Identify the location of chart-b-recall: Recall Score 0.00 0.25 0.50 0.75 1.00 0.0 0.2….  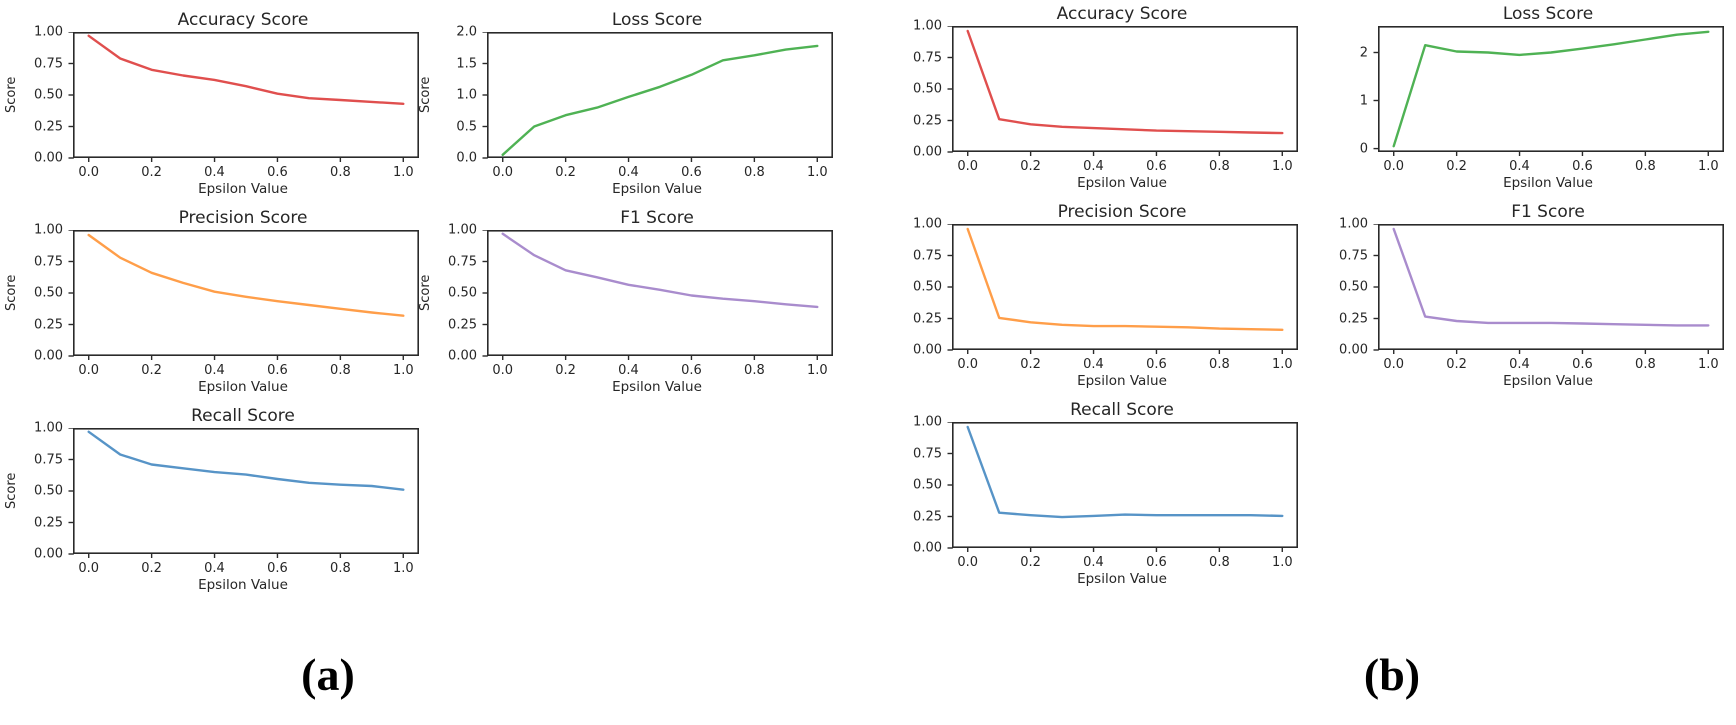
(1098, 499).